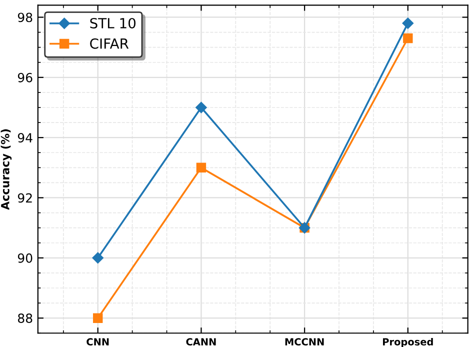 This screenshot has height=347, width=474. What do you see at coordinates (304, 342) in the screenshot?
I see `x-tick-label: MCCNN` at bounding box center [304, 342].